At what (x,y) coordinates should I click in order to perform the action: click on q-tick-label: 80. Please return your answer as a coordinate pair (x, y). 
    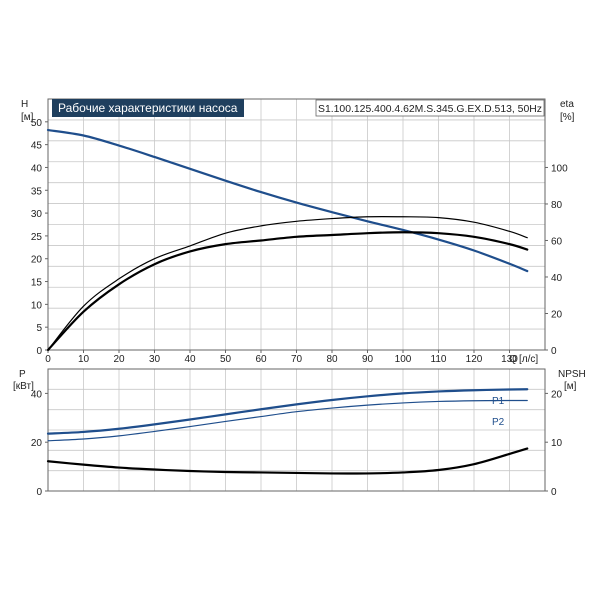
    Looking at the image, I should click on (332, 359).